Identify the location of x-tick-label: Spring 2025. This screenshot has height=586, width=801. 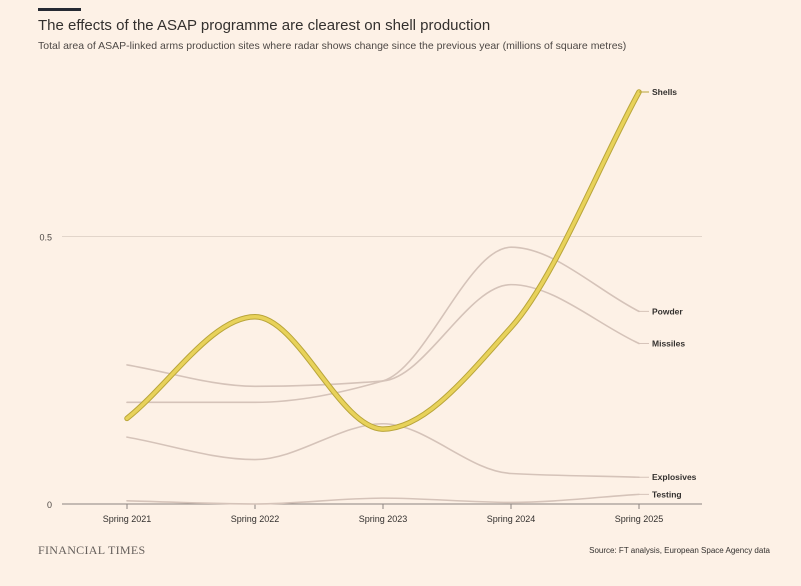
(639, 519).